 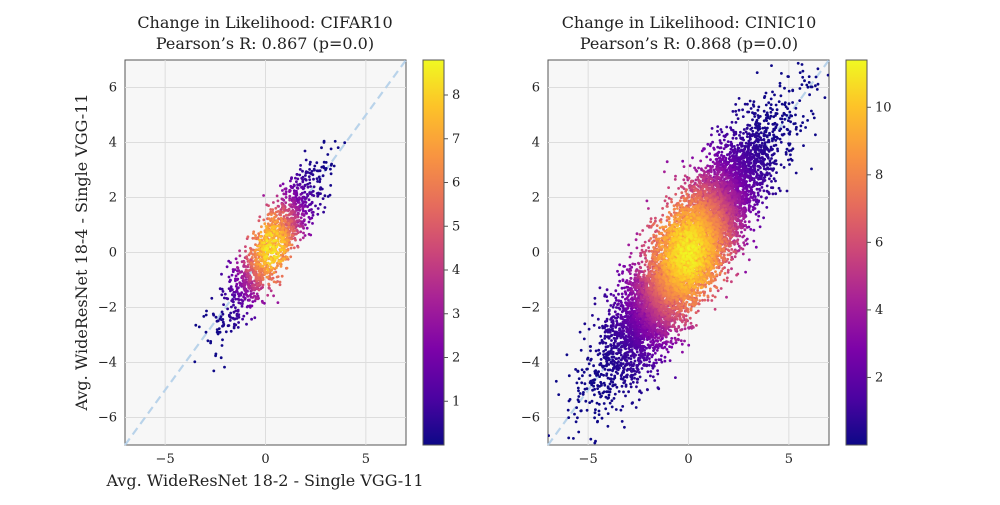 What do you see at coordinates (689, 43) in the screenshot?
I see `chart-subtitle: Pearson’s R: 0.868 (p=0.0)` at bounding box center [689, 43].